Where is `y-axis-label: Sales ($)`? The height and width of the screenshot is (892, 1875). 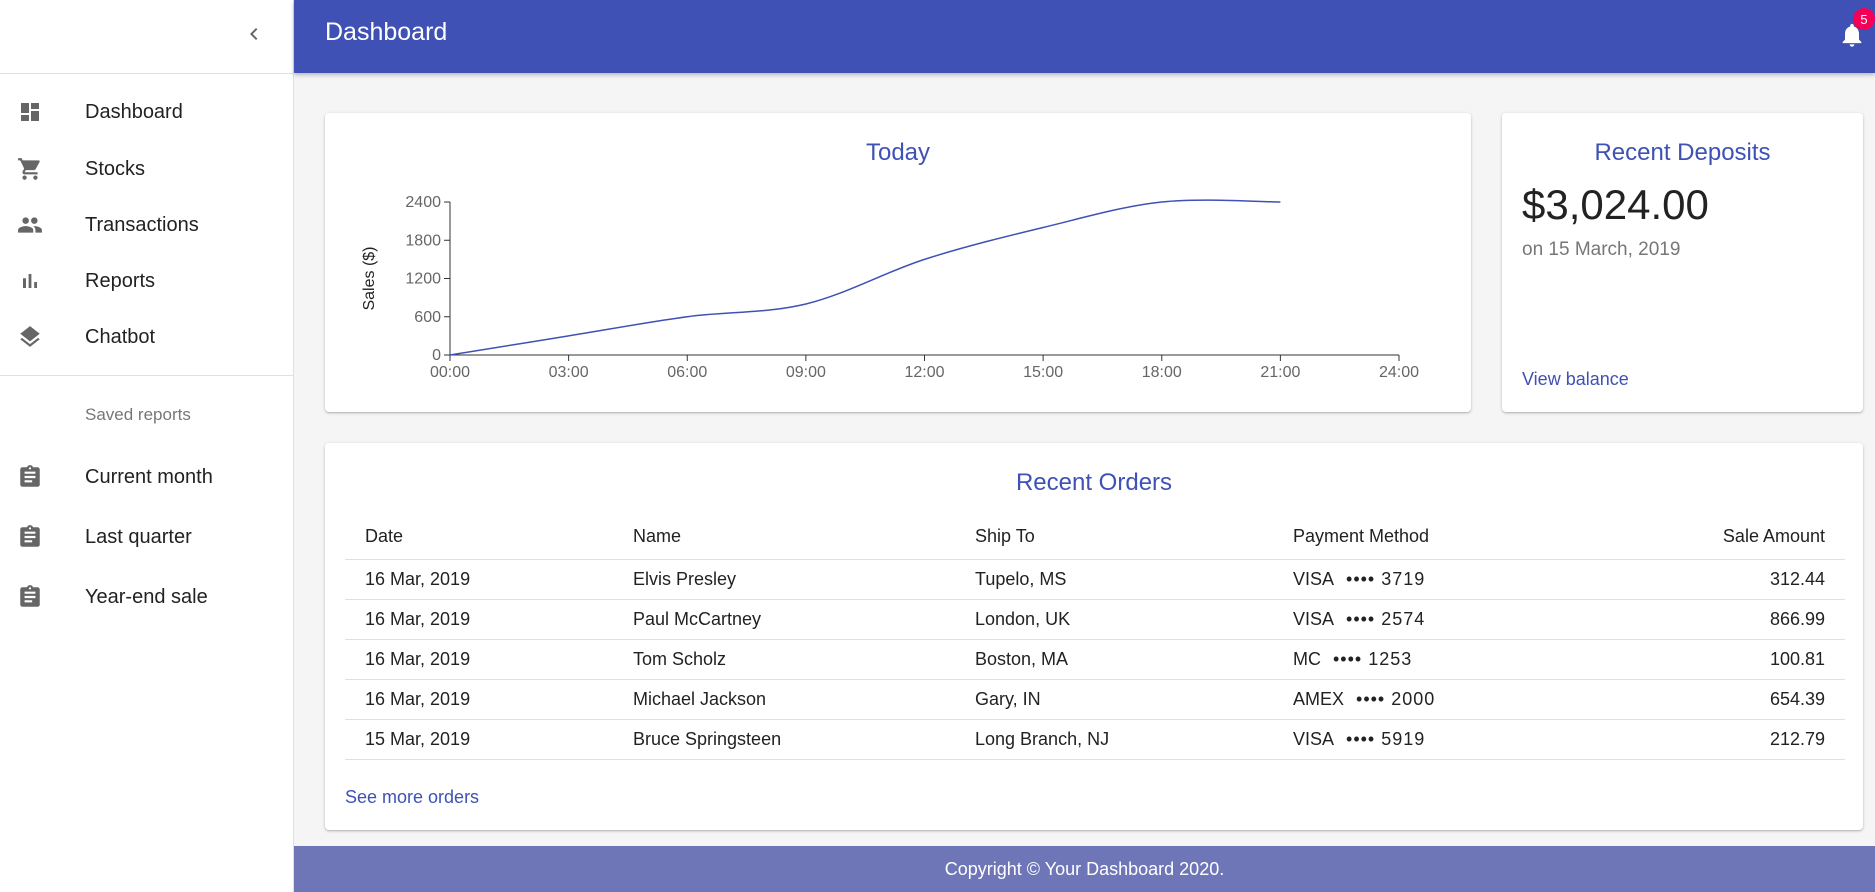
y-axis-label: Sales ($) is located at coordinates (369, 278).